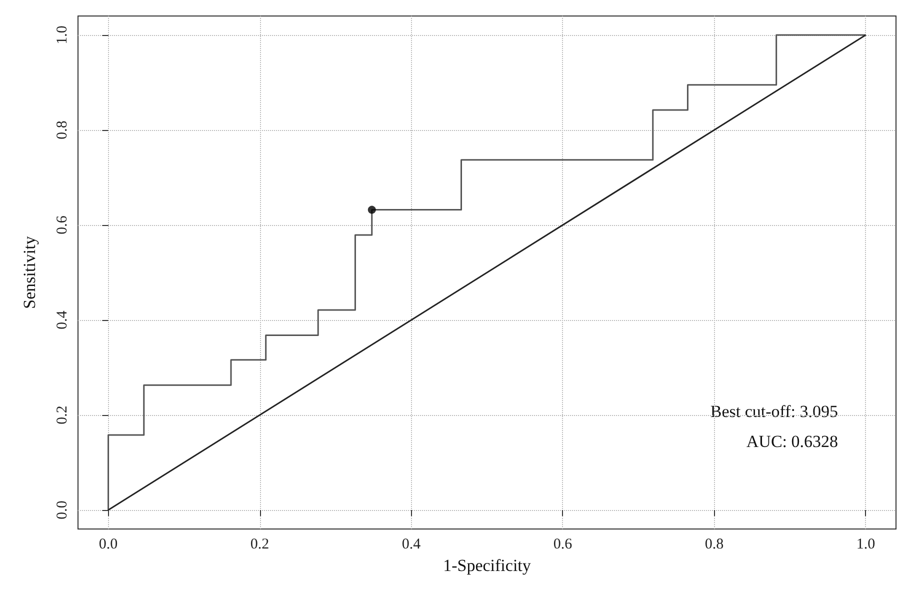 The width and height of the screenshot is (906, 592). What do you see at coordinates (62, 510) in the screenshot?
I see `y-tick-label: 0.0` at bounding box center [62, 510].